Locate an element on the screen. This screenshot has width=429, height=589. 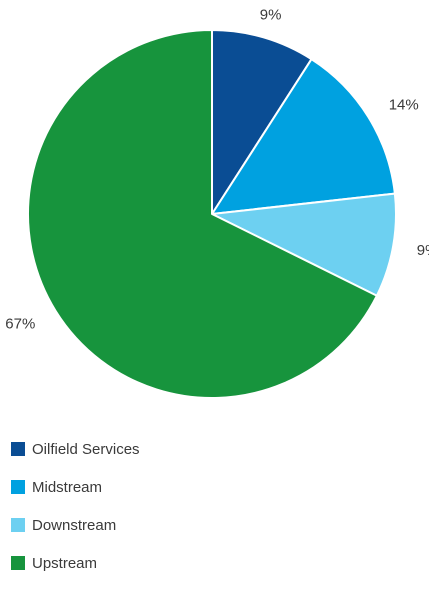
legend-item-midstream: Midstream is located at coordinates (161, 487).